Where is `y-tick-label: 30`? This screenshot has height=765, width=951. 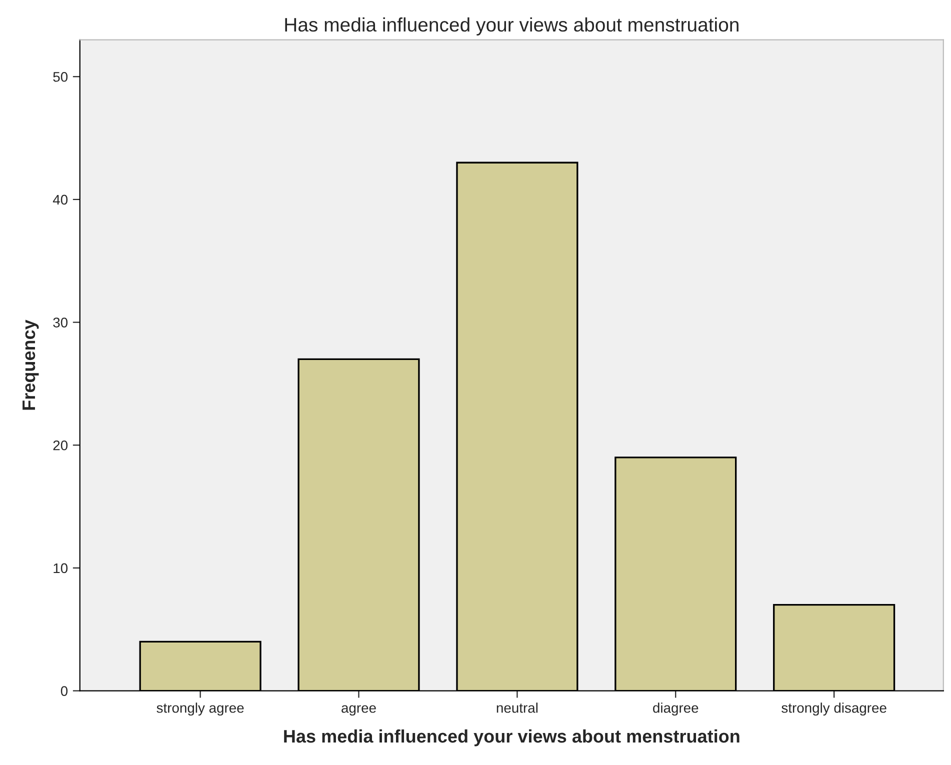 y-tick-label: 30 is located at coordinates (60, 323).